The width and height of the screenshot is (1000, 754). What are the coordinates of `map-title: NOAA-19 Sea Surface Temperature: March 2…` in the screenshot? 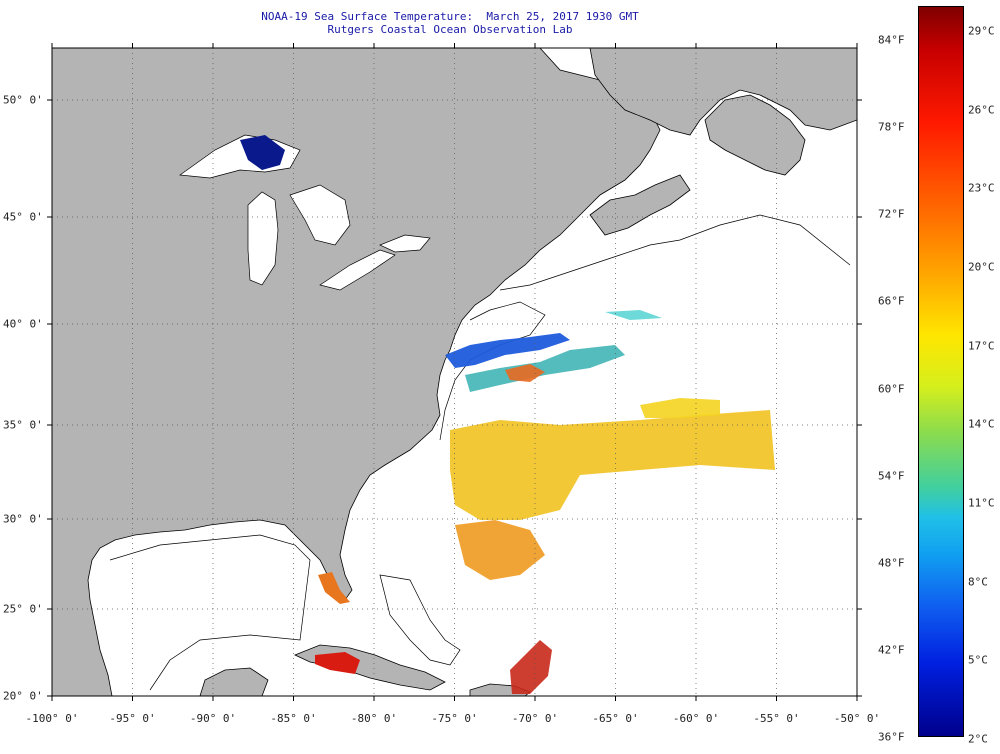 It's located at (450, 16).